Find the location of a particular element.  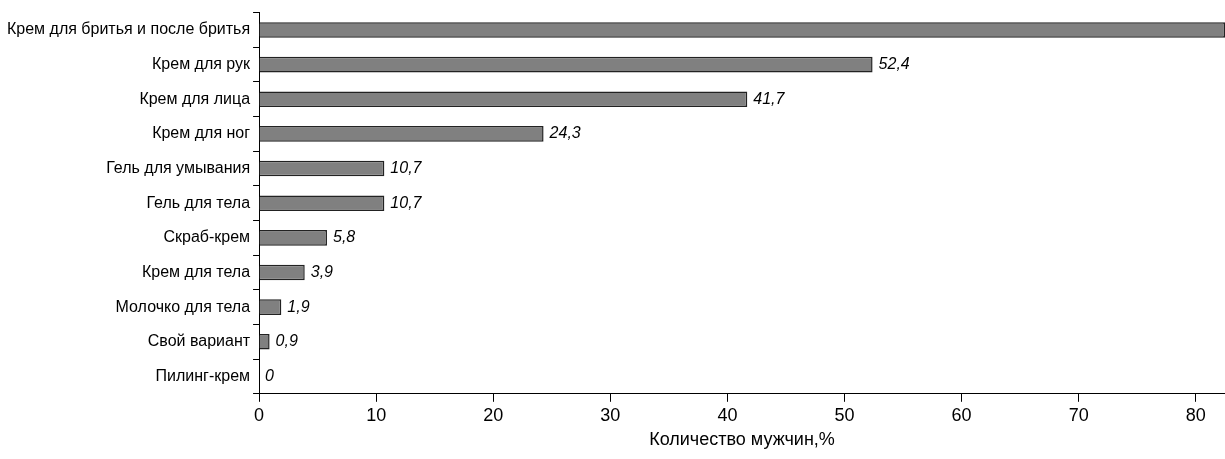

x-tick-label: 10 is located at coordinates (376, 414).